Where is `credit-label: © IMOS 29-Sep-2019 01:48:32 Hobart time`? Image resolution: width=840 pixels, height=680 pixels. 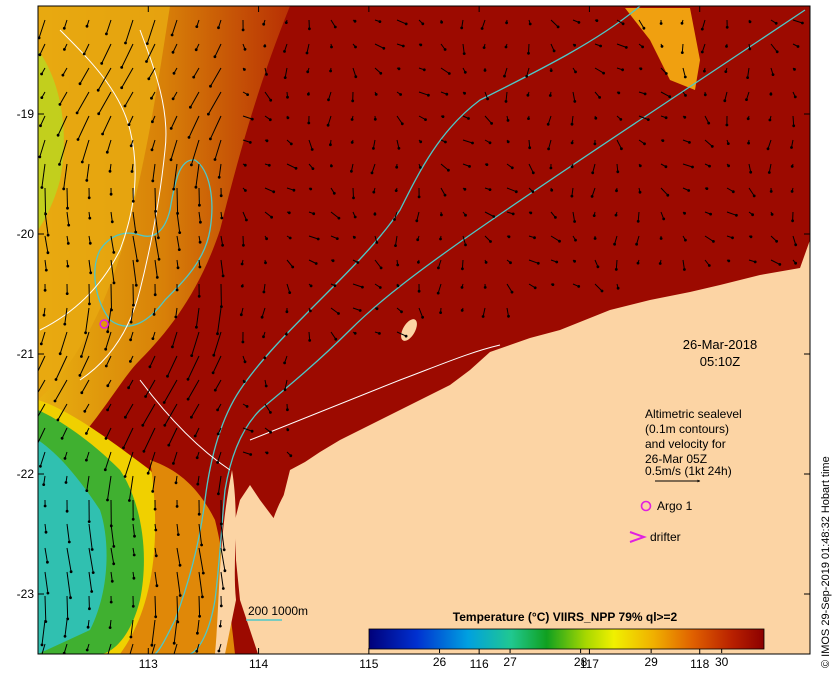
credit-label: © IMOS 29-Sep-2019 01:48:32 Hobart time is located at coordinates (826, 562).